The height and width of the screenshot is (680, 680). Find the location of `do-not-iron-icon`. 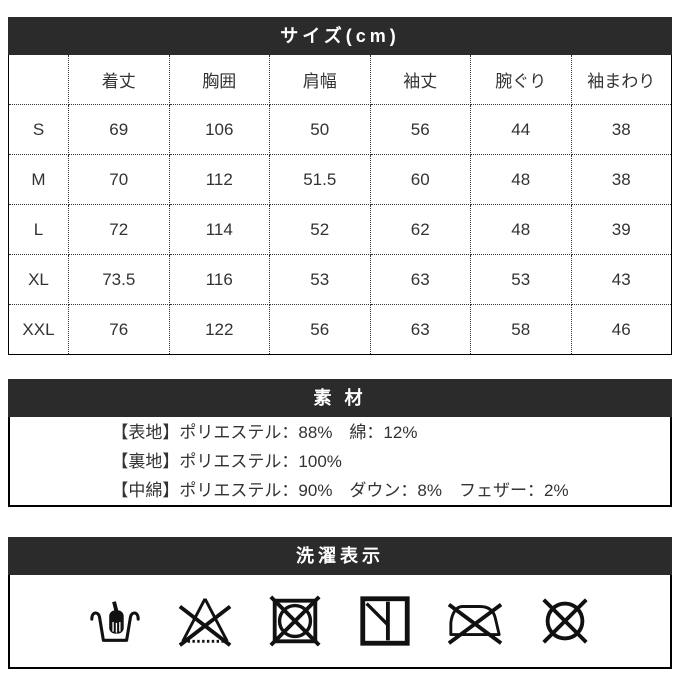

do-not-iron-icon is located at coordinates (475, 624).